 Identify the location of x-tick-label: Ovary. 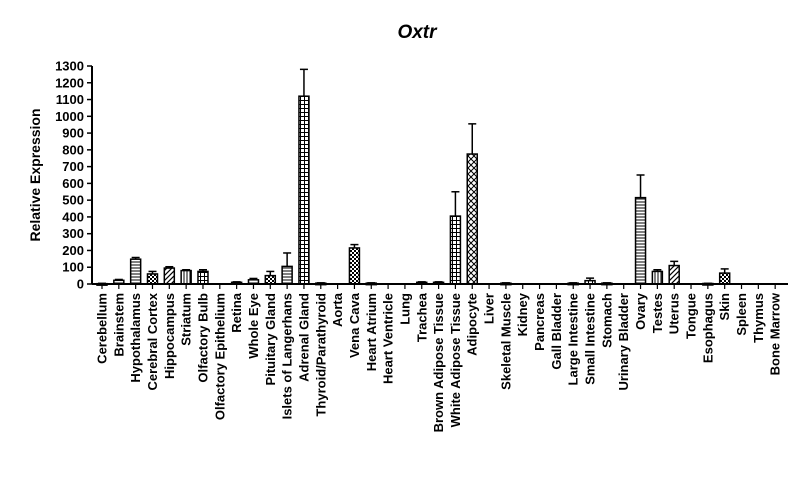
(640, 311).